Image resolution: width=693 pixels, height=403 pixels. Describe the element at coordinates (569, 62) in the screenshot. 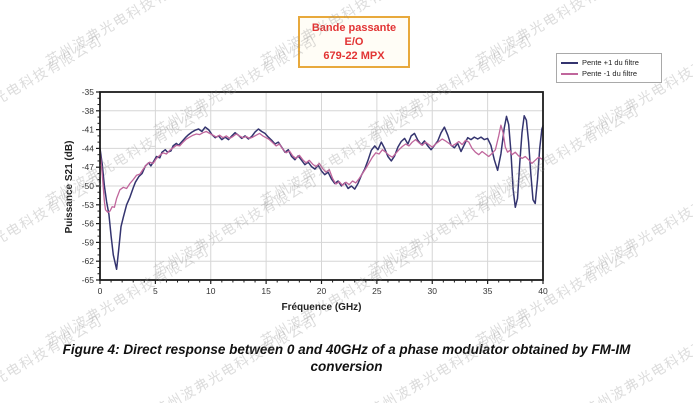

I see `legend-line-swatch-navy` at that location.